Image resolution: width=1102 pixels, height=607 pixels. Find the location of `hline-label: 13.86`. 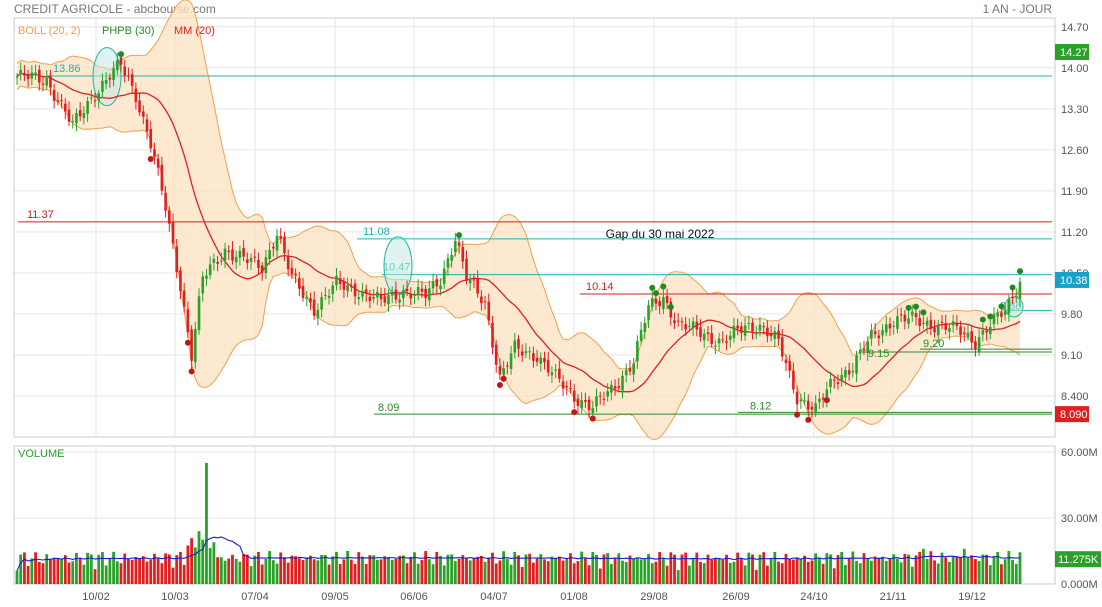

hline-label: 13.86 is located at coordinates (67, 69).